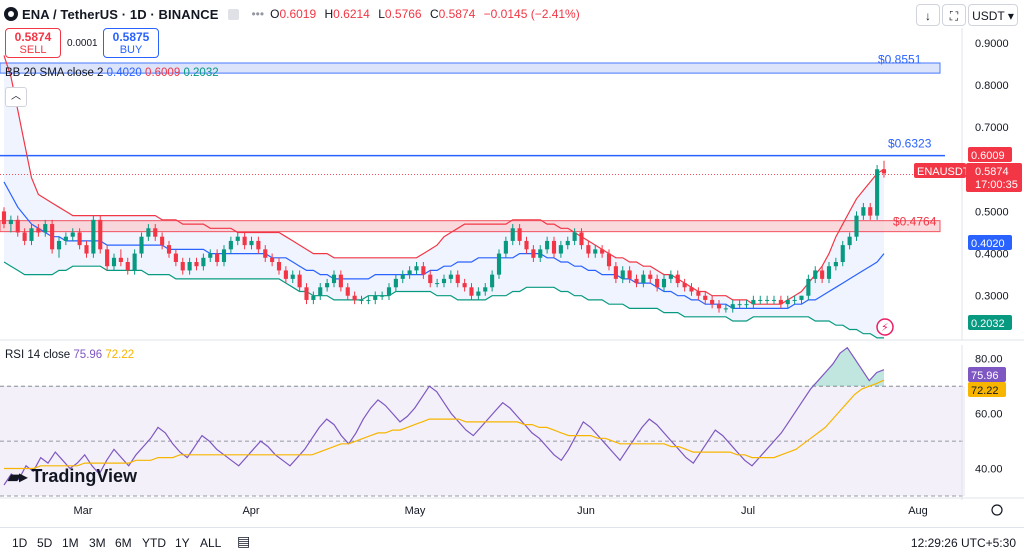 Image resolution: width=1024 pixels, height=558 pixels. Describe the element at coordinates (915, 221) in the screenshot. I see `annotation-label-2: $0.4764` at that location.